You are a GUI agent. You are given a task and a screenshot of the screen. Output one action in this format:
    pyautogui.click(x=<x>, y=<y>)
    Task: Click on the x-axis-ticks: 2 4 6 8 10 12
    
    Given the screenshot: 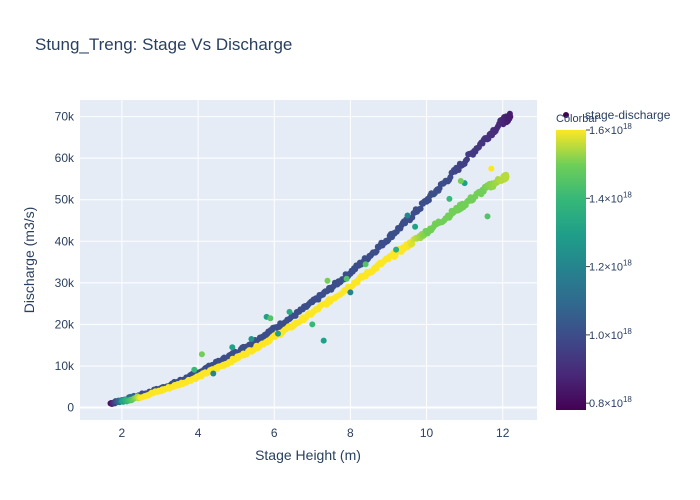 What is the action you would take?
    pyautogui.click(x=314, y=433)
    